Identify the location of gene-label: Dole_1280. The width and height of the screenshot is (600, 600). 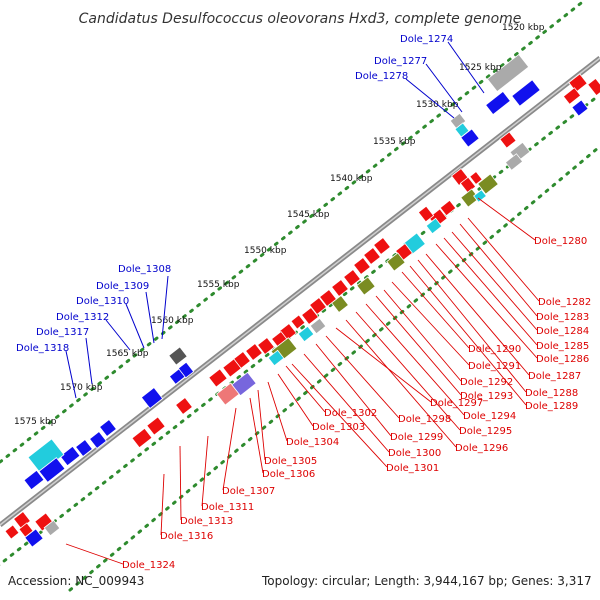
(560, 241).